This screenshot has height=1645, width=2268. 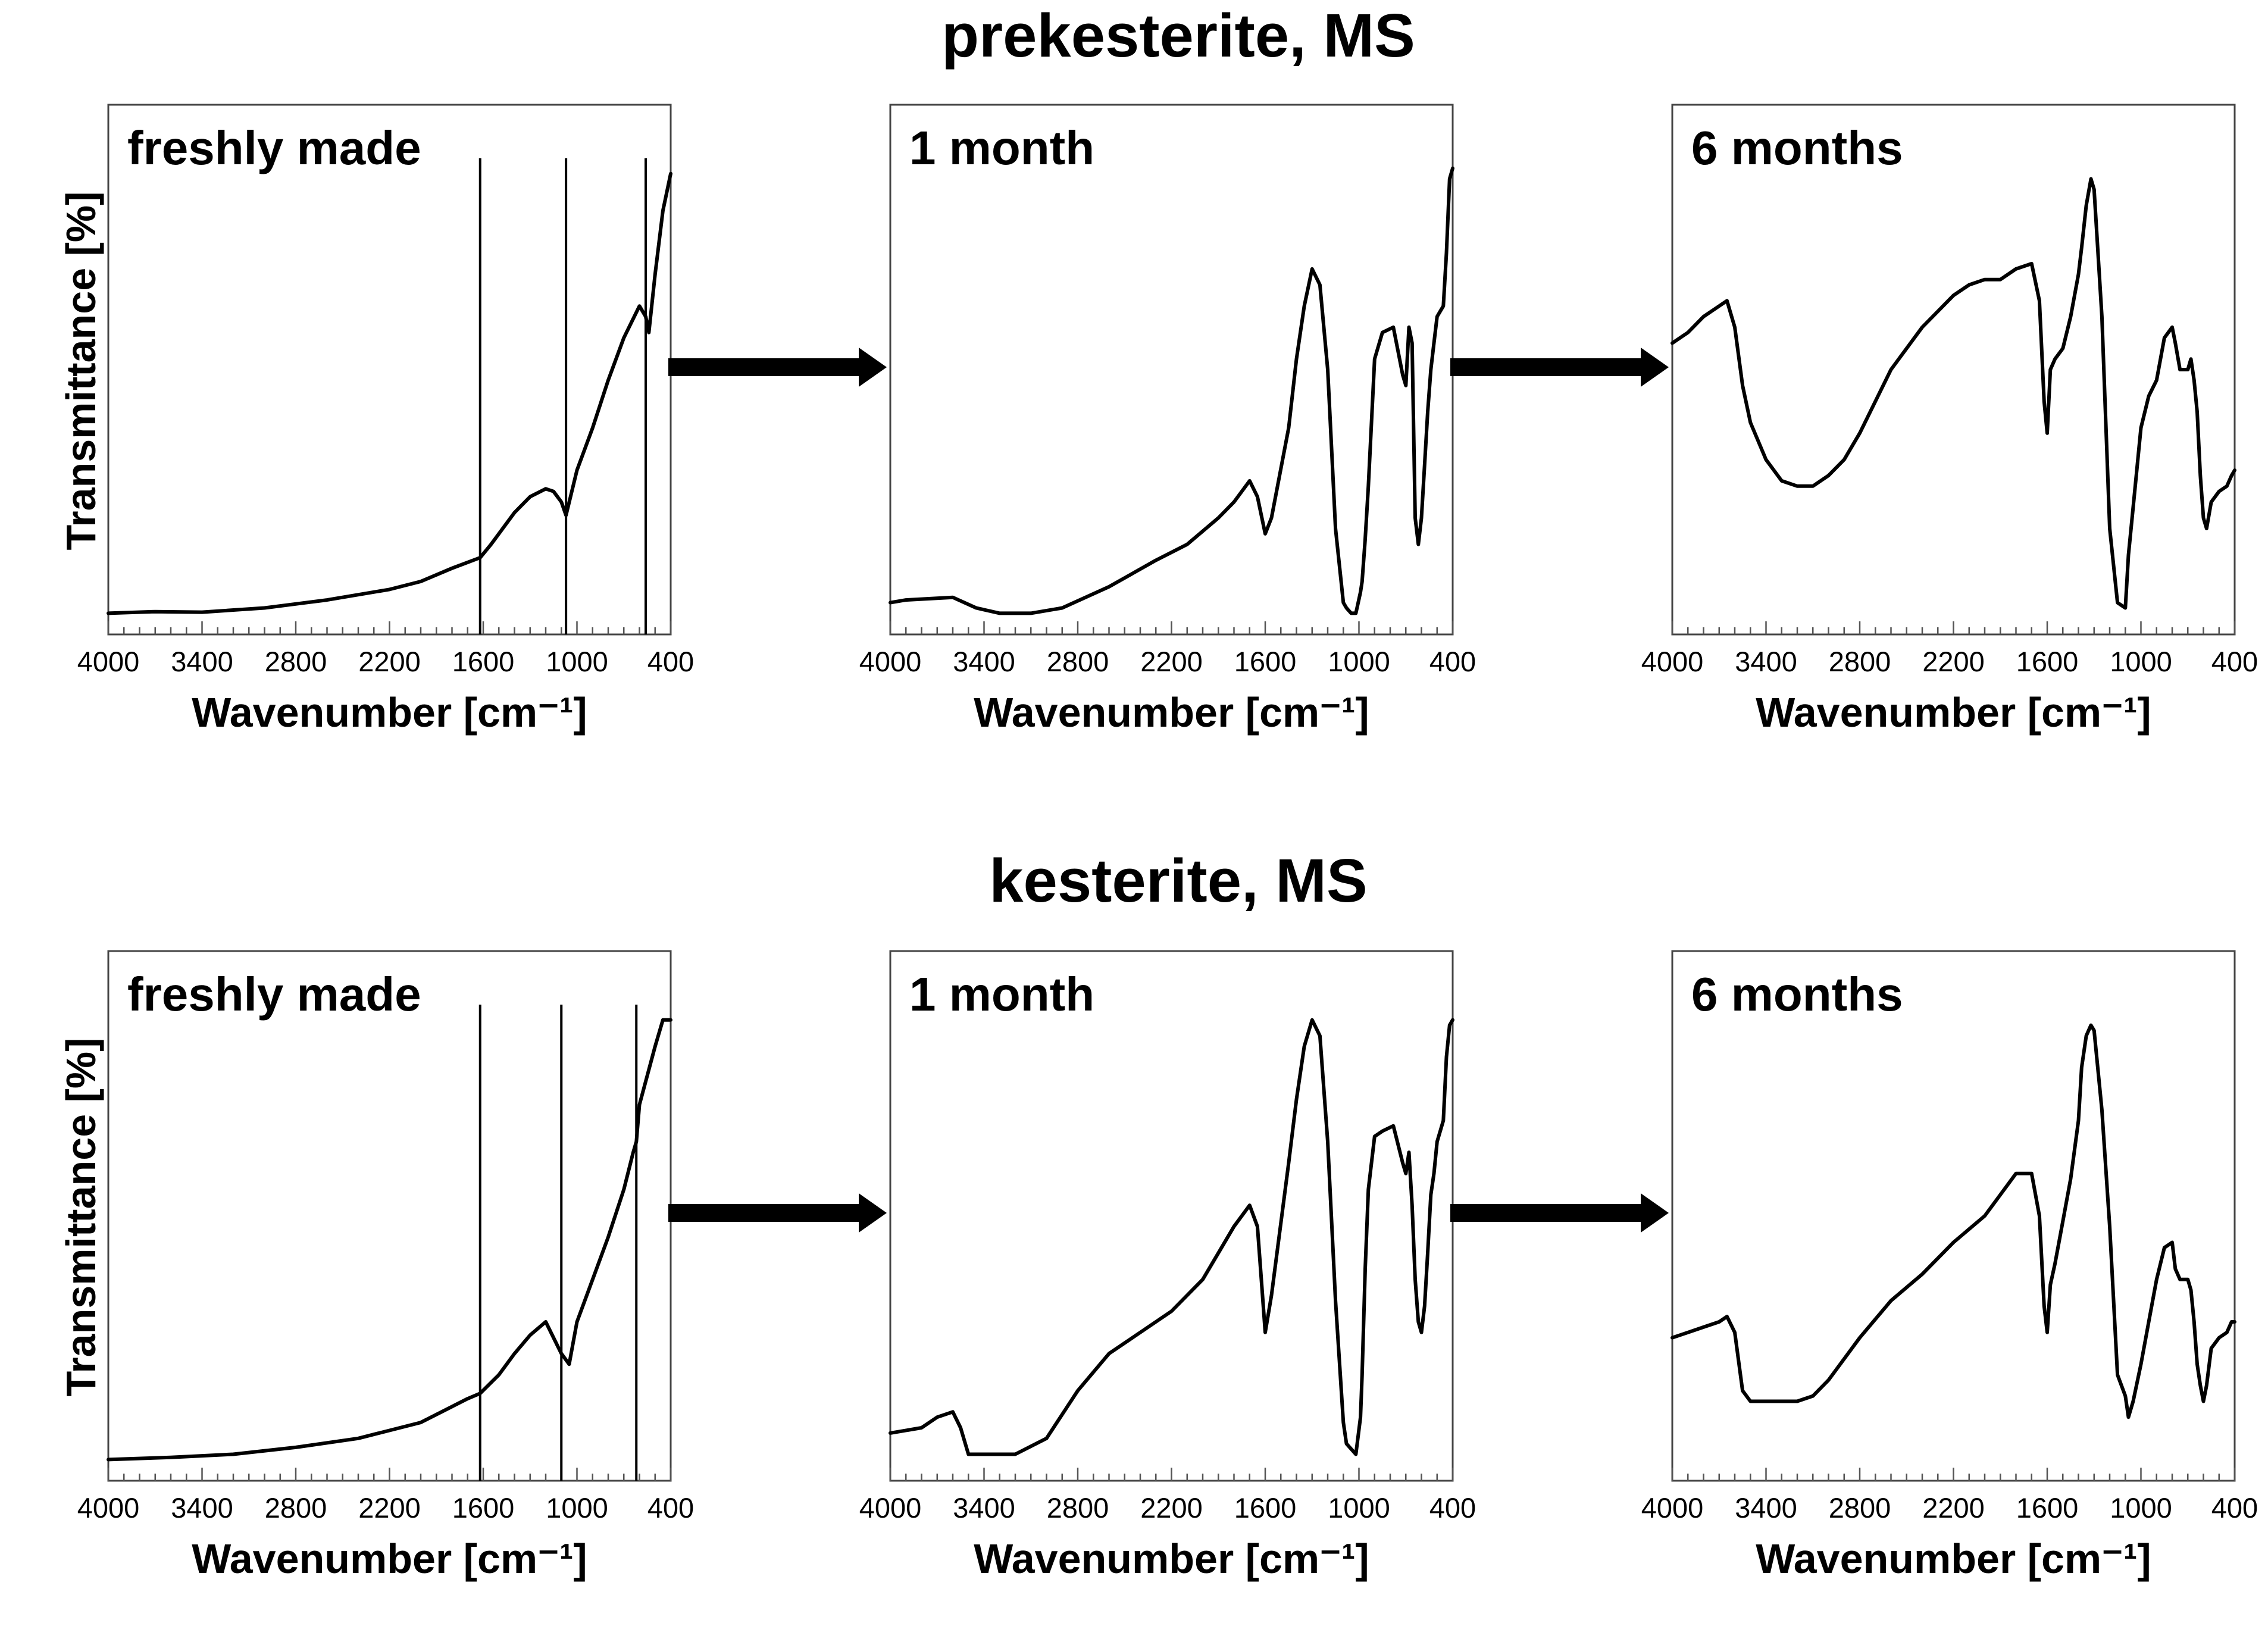 I want to click on row-title: prekesterite, MS, so click(x=1178, y=35).